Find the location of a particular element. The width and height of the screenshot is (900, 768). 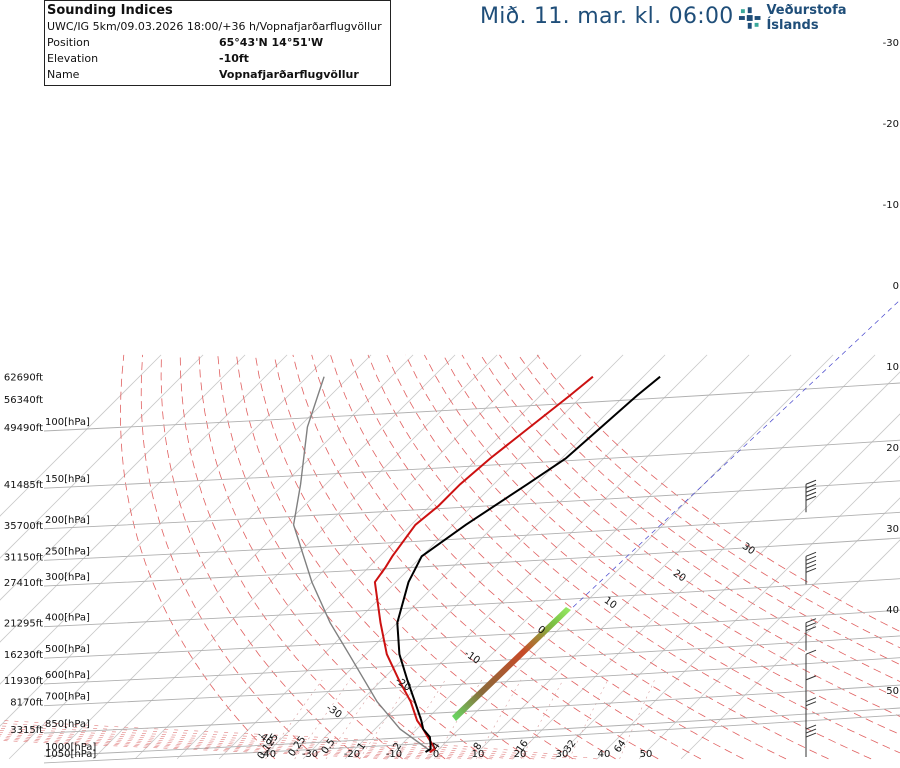

parcel-line is located at coordinates (362, 564).